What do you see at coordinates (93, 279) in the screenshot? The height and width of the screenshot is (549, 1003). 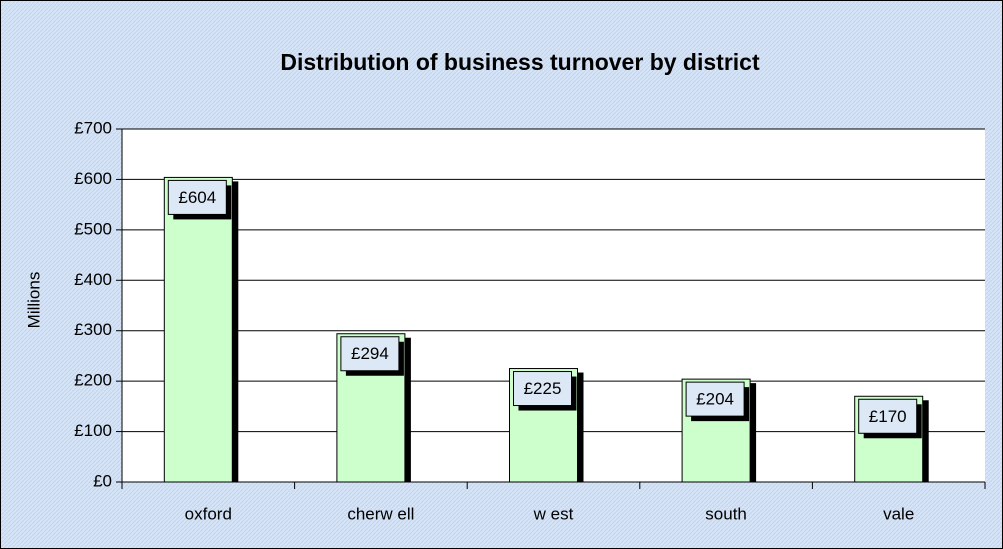 I see `y-tick-label: £400` at bounding box center [93, 279].